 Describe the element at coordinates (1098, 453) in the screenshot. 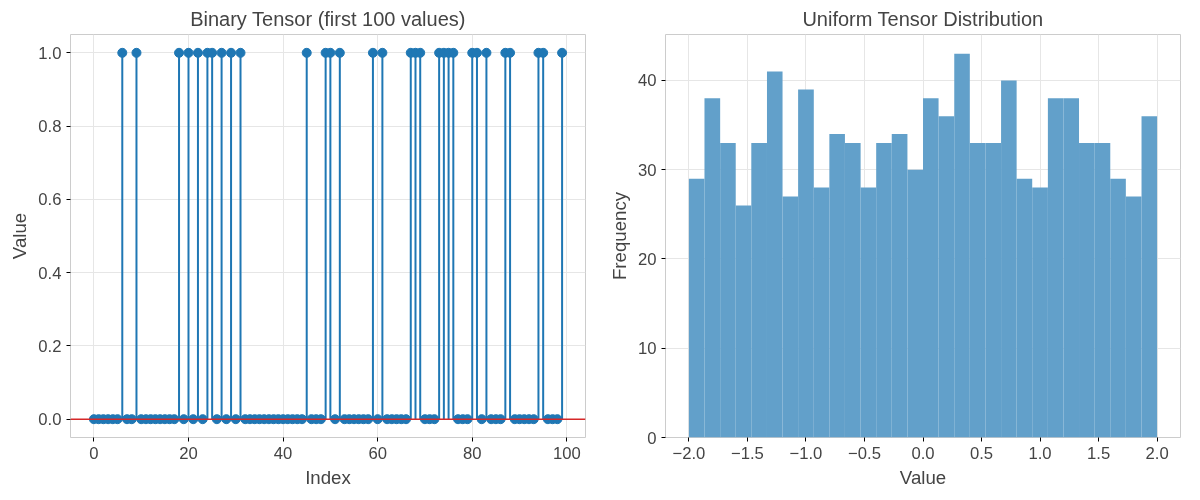

I see `x-tick-label: 1.5` at that location.